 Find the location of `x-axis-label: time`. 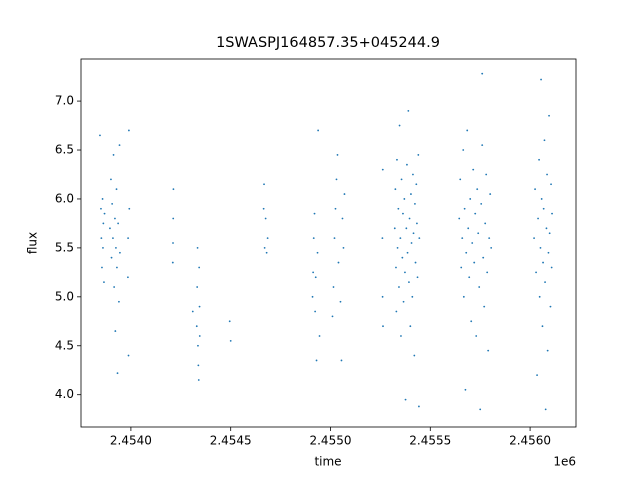

x-axis-label: time is located at coordinates (327, 462).